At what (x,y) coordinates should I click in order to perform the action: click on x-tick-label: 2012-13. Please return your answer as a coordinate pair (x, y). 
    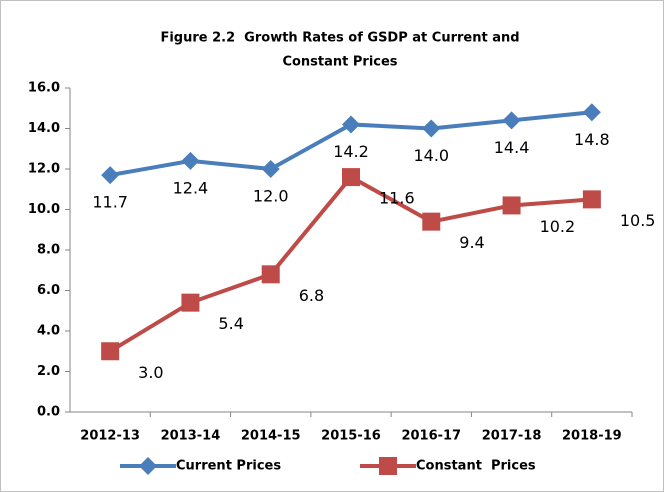
    Looking at the image, I should click on (110, 436).